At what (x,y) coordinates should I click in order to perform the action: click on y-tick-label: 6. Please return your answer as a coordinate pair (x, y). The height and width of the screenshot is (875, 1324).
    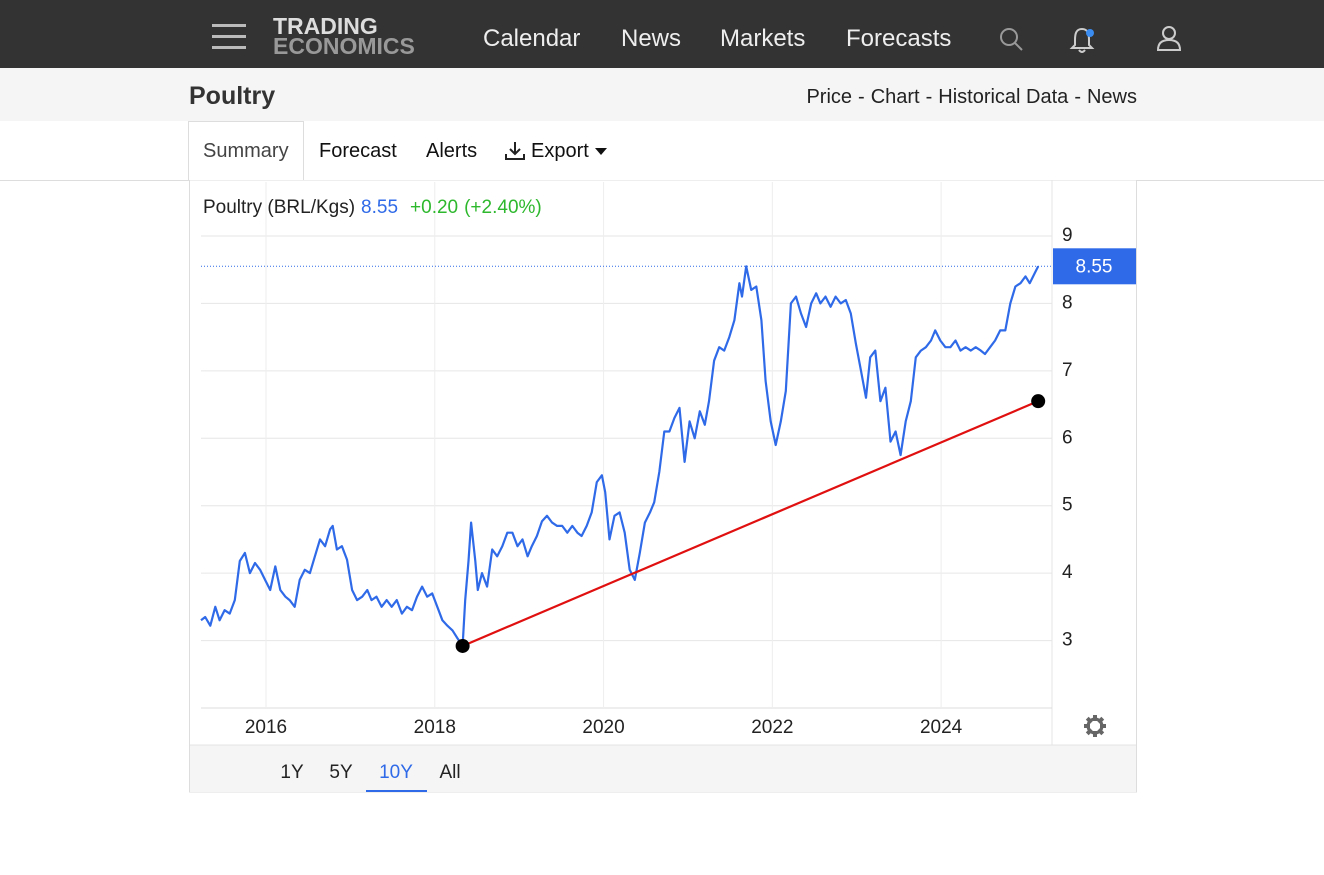
    Looking at the image, I should click on (1067, 437).